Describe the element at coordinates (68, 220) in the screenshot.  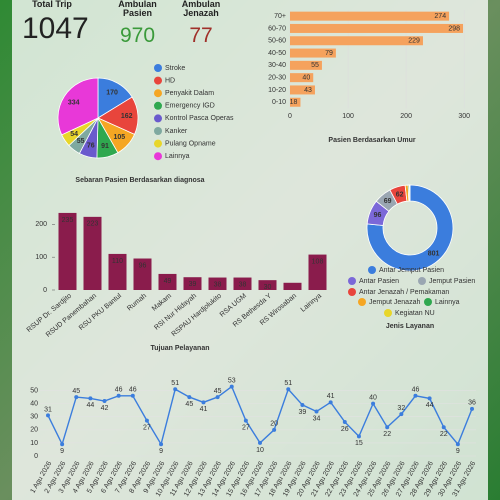
I see `value-label: 235` at that location.